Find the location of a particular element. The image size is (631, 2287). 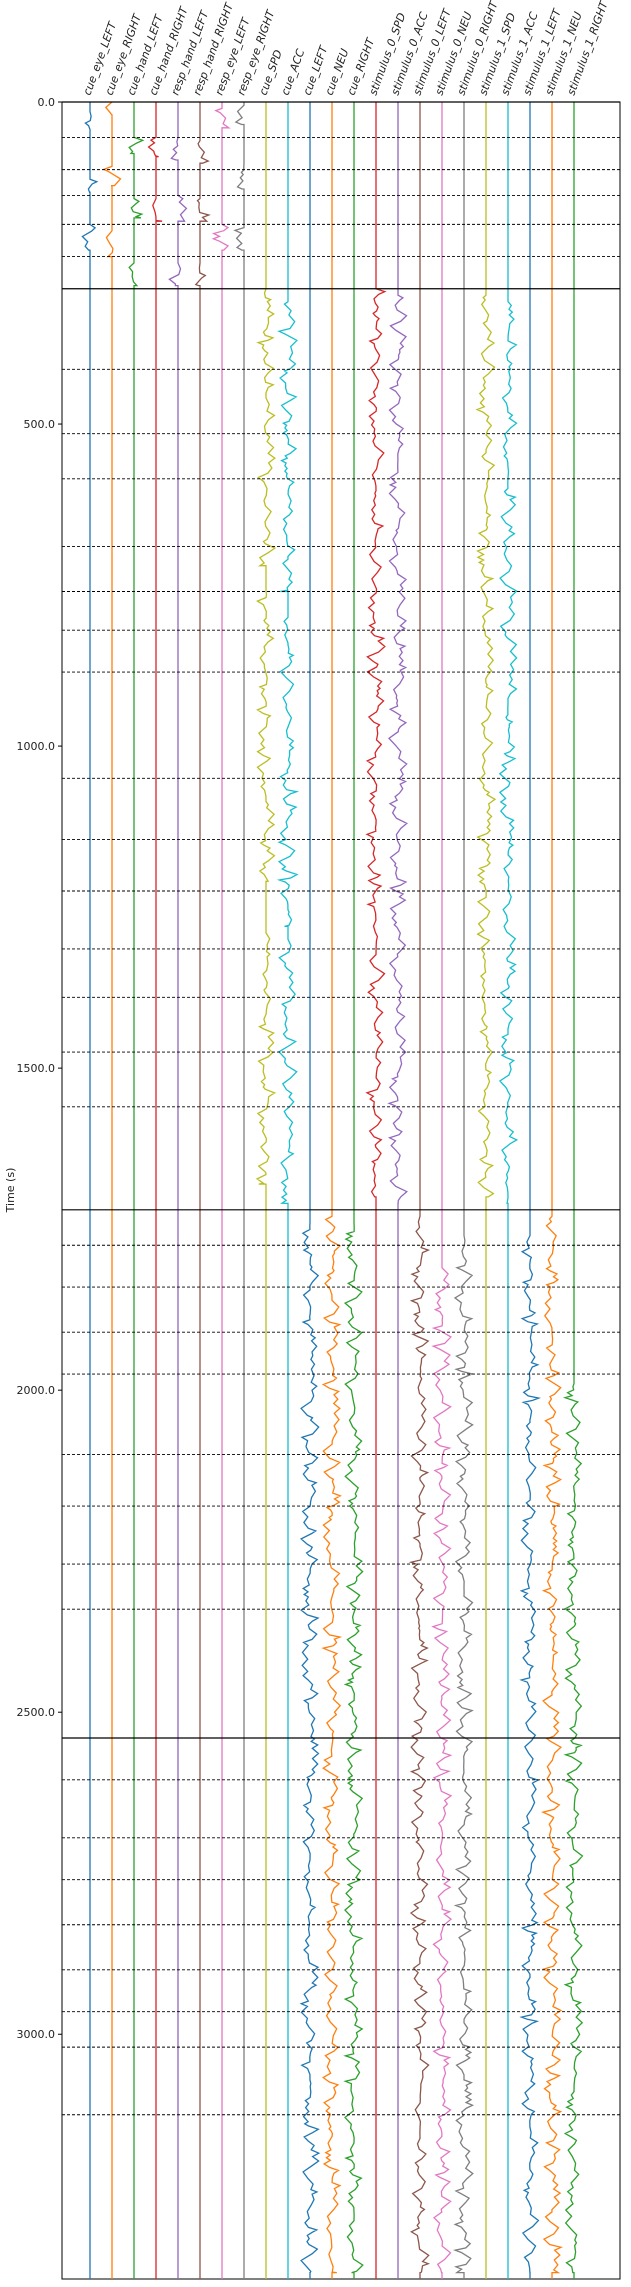

y-axis: 0.0 500.0 1000.0 1500.0 2000.0 2500.0 3000.0 is located at coordinates (39, 1068).